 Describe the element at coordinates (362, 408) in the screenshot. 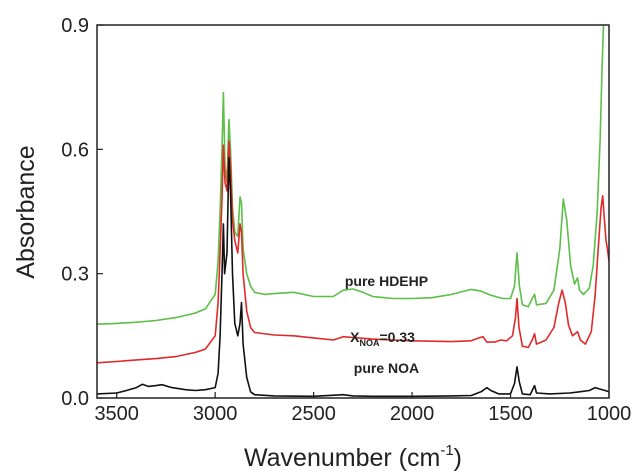

I see `x-axis: 3500 3000 2500 2000 1500 1000` at that location.